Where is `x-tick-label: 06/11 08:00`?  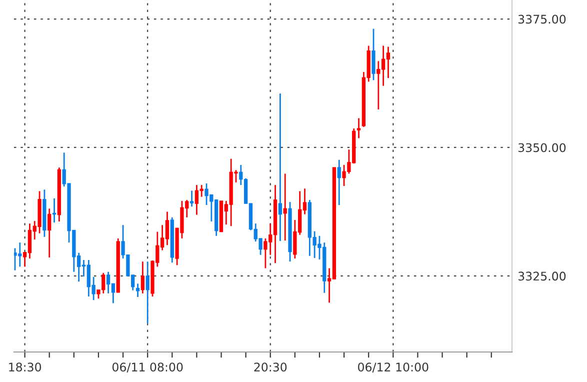
x-tick-label: 06/11 08:00 is located at coordinates (147, 367).